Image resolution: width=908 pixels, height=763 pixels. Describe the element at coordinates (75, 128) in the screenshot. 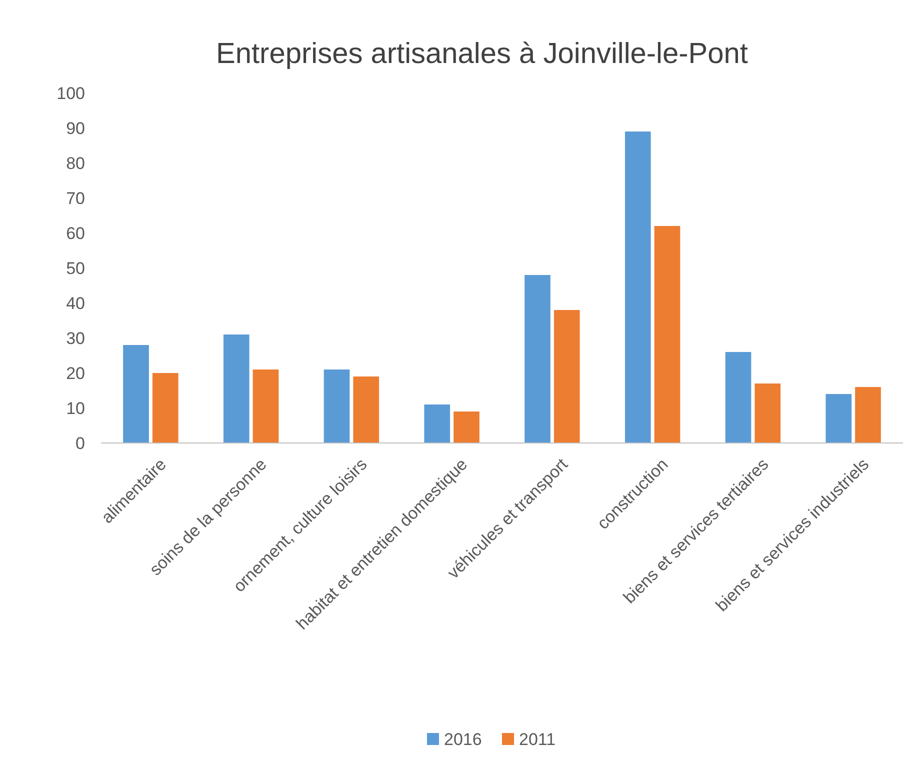

I see `y-tick-label: 90` at that location.